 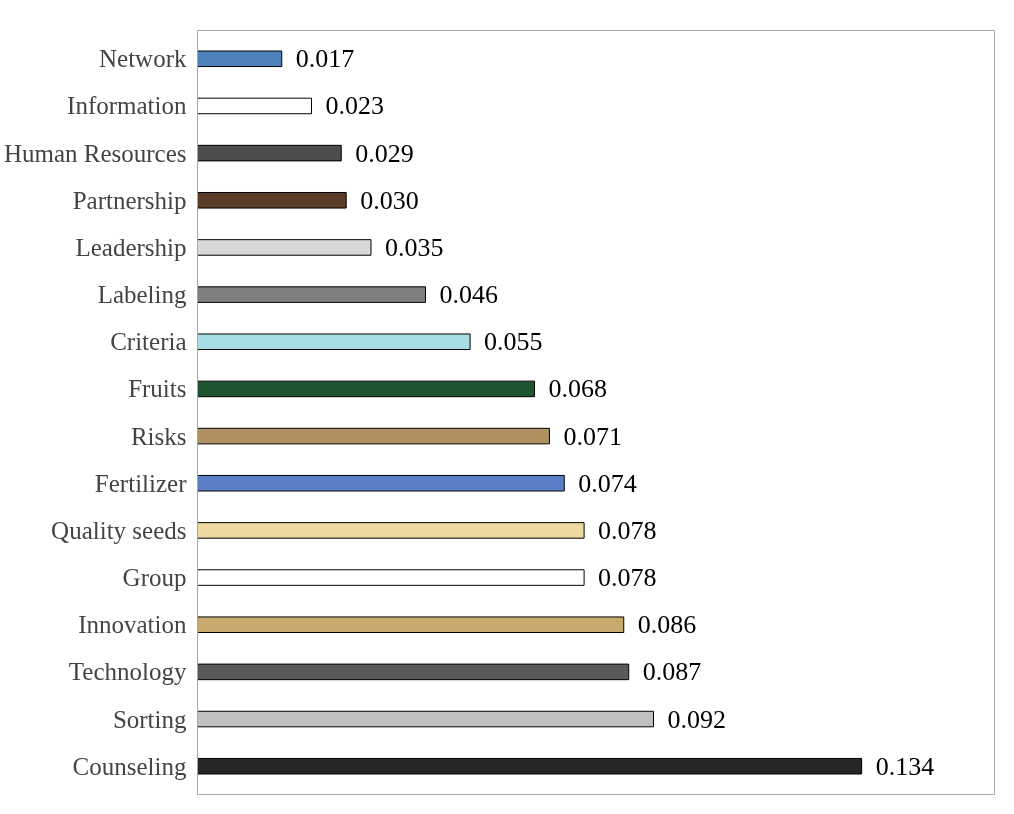 What do you see at coordinates (142, 295) in the screenshot?
I see `y-tick-label: Labeling` at bounding box center [142, 295].